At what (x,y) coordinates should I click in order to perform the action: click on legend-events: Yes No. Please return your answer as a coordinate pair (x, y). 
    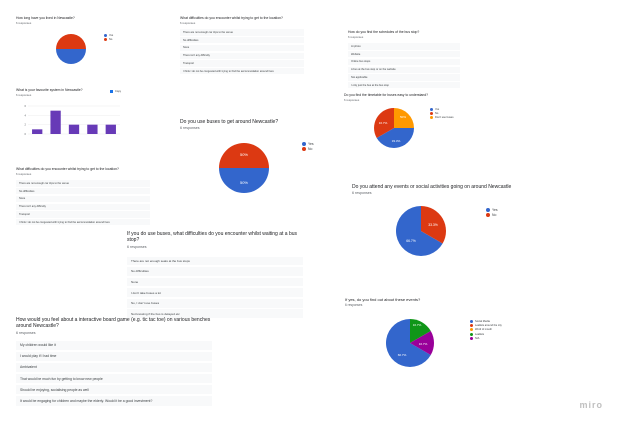
    Looking at the image, I should click on (492, 213).